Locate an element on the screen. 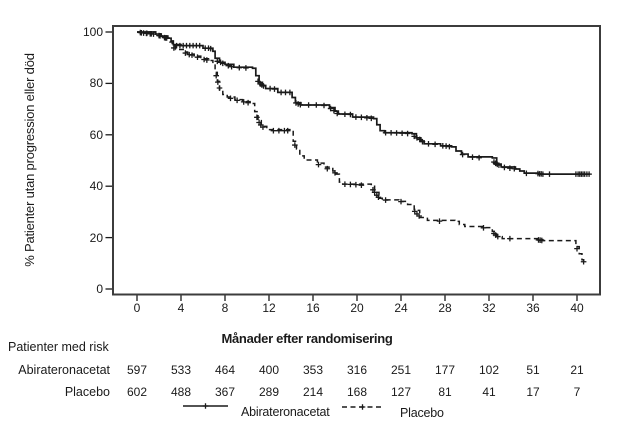  risk-count: 41 is located at coordinates (489, 392).